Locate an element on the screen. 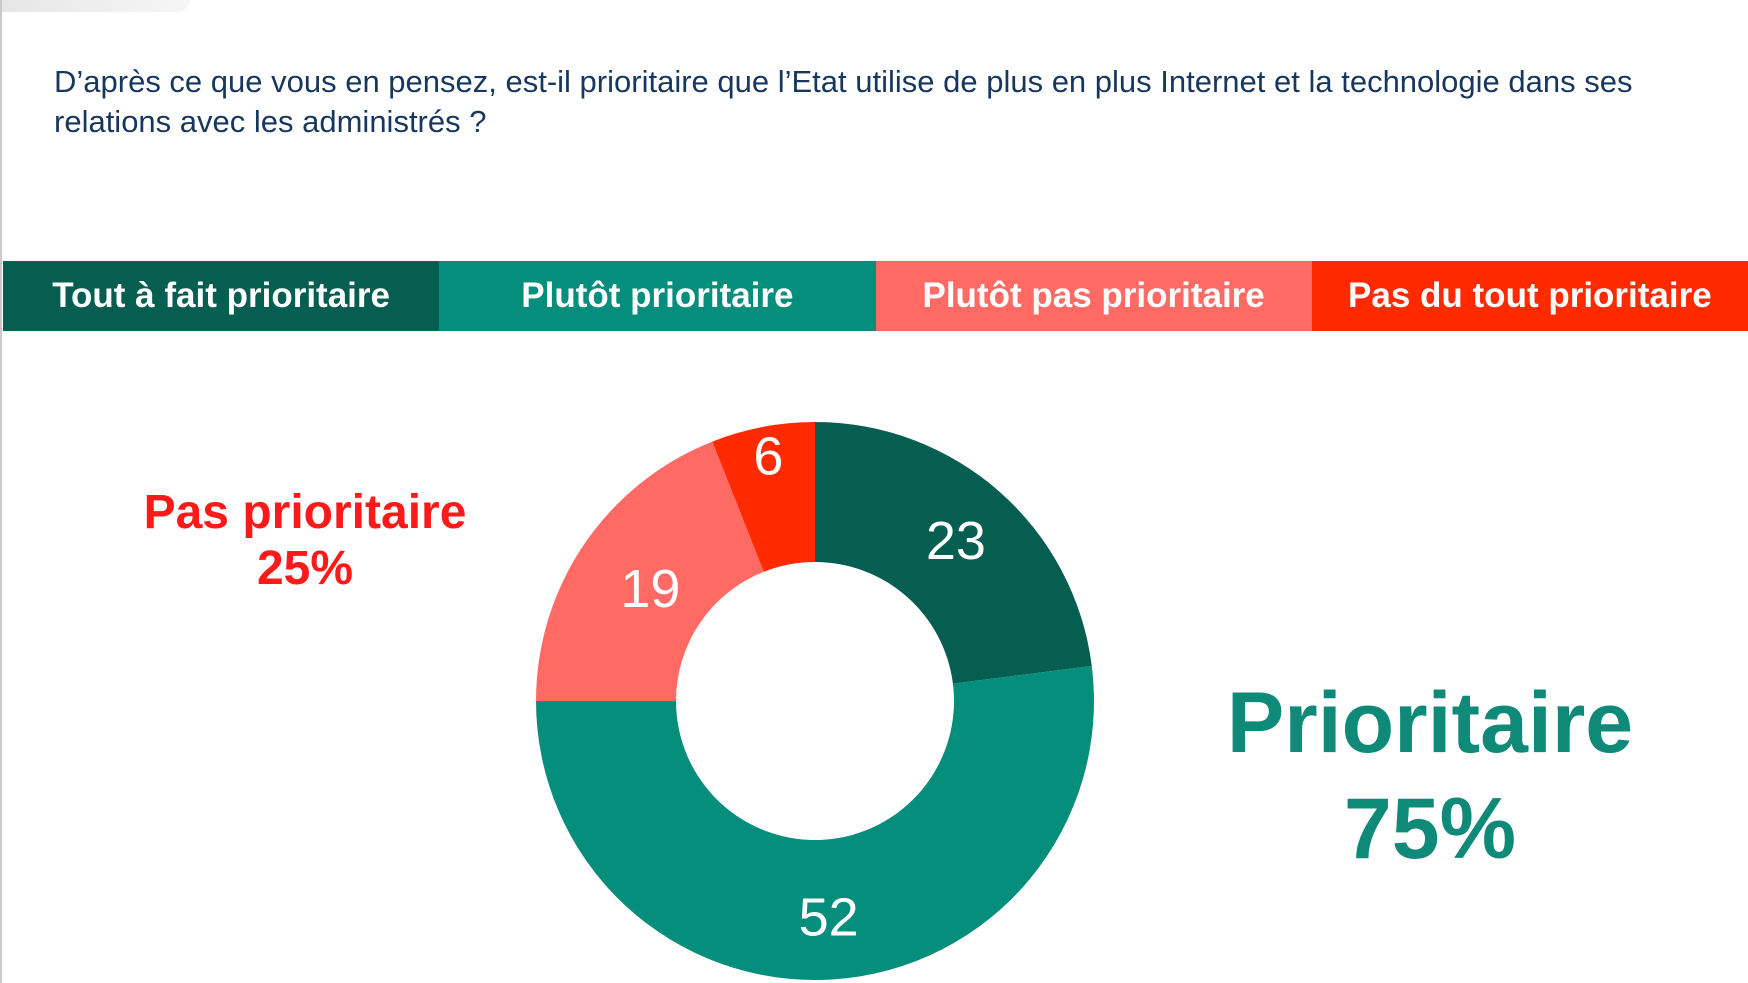 This screenshot has height=983, width=1748. legend-item-plutot: Plutôt prioritaire is located at coordinates (657, 296).